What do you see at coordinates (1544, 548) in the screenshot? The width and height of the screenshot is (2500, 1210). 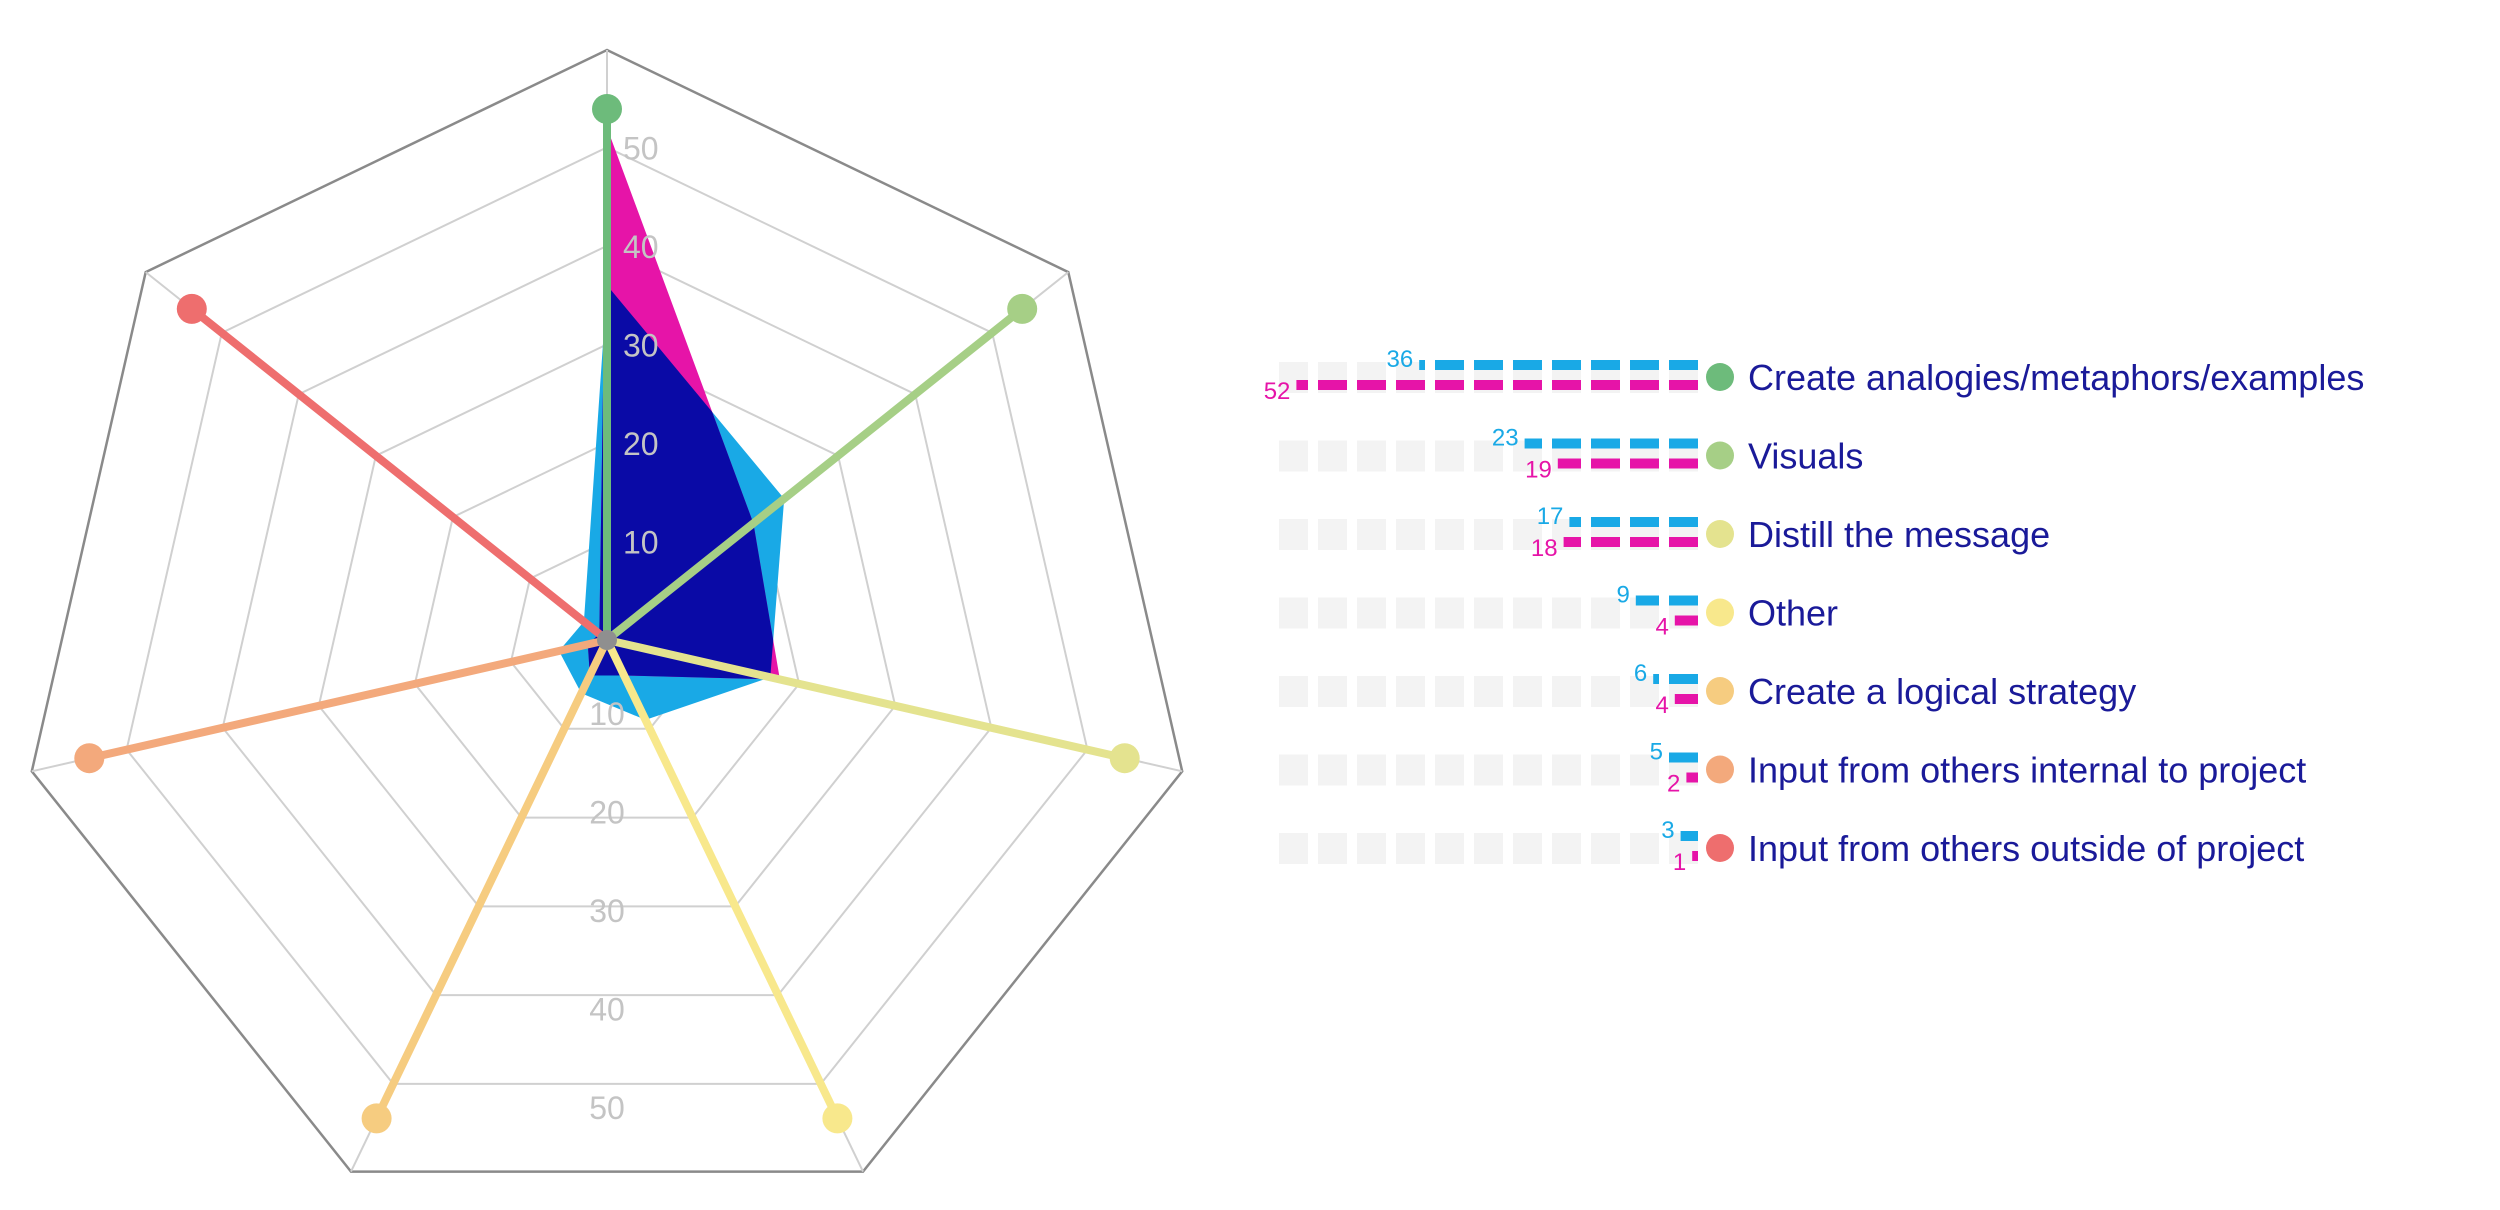 I see `pink-value-label: 18` at bounding box center [1544, 548].